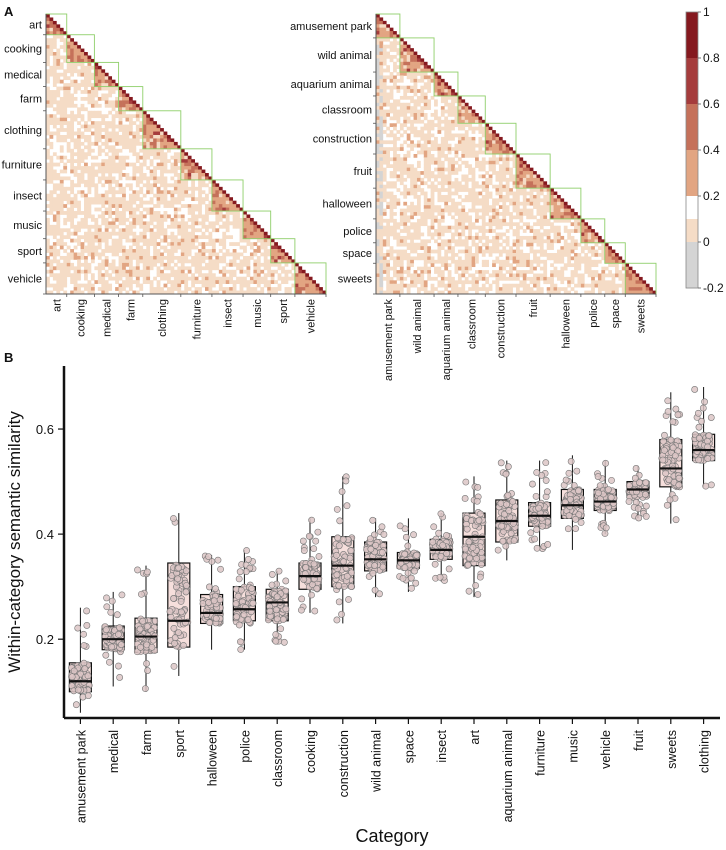 Image resolution: width=726 pixels, height=850 pixels. What do you see at coordinates (27, 226) in the screenshot?
I see `y-tick-label: music` at bounding box center [27, 226].